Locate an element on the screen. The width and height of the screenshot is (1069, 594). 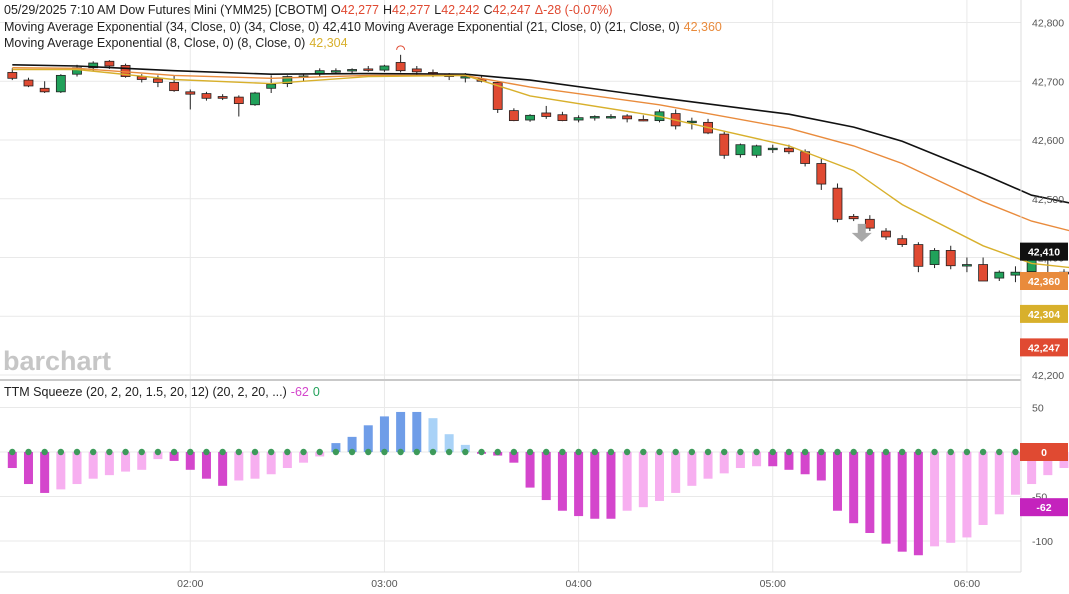
ema8-price-tag: 42,304 is located at coordinates (1044, 313).